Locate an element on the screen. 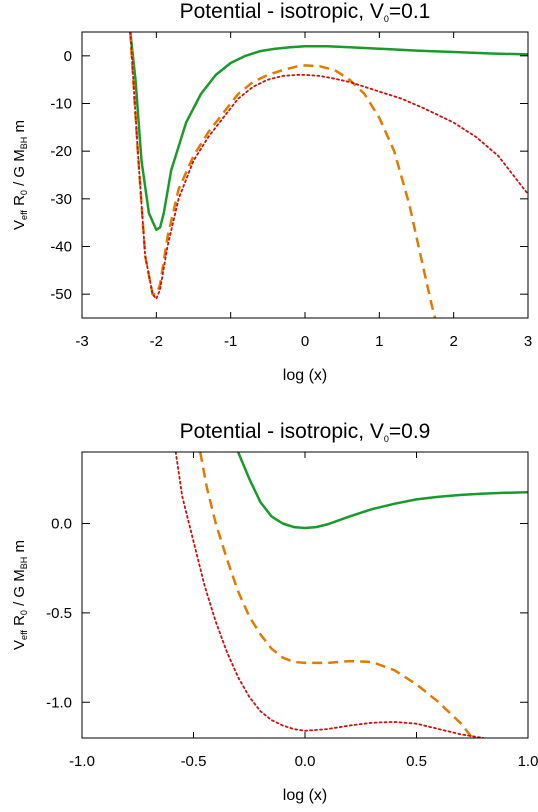 The image size is (538, 812). chart-bottom-x-tick-label: -0.5 is located at coordinates (194, 761).